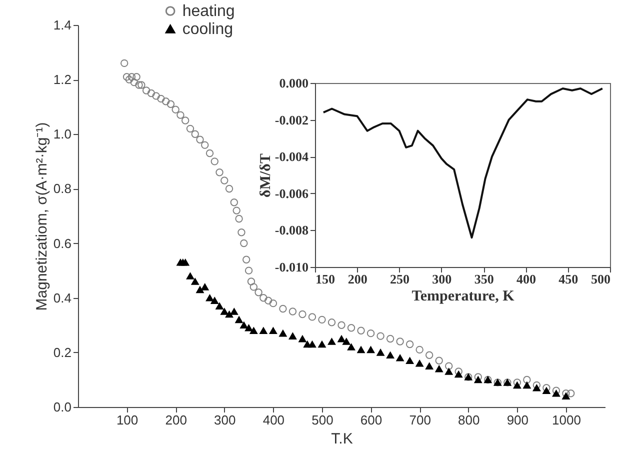  Describe the element at coordinates (420, 420) in the screenshot. I see `x-tick-label: 700` at that location.